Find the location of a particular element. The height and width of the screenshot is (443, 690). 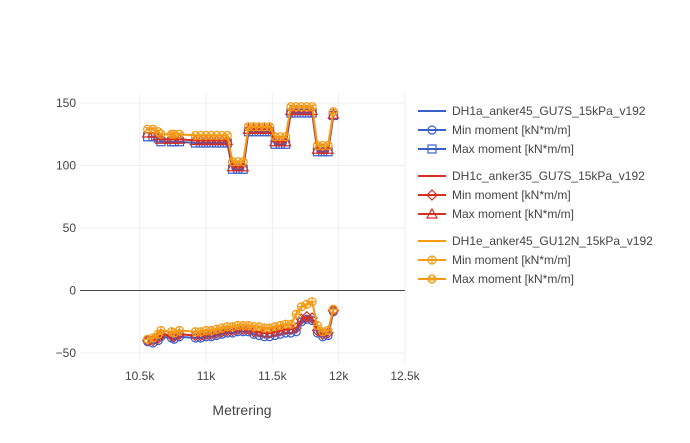

y-tick-label: 0 is located at coordinates (72, 291).